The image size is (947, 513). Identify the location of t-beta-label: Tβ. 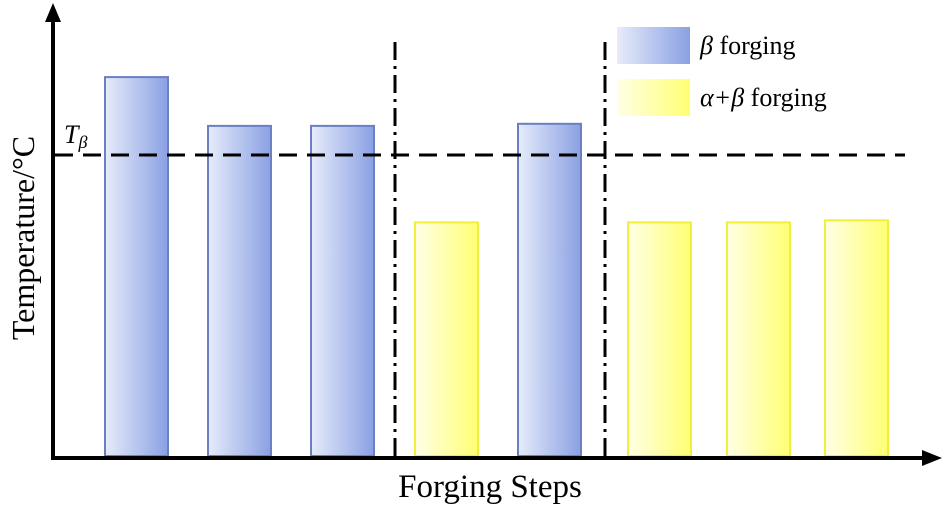
(75, 136).